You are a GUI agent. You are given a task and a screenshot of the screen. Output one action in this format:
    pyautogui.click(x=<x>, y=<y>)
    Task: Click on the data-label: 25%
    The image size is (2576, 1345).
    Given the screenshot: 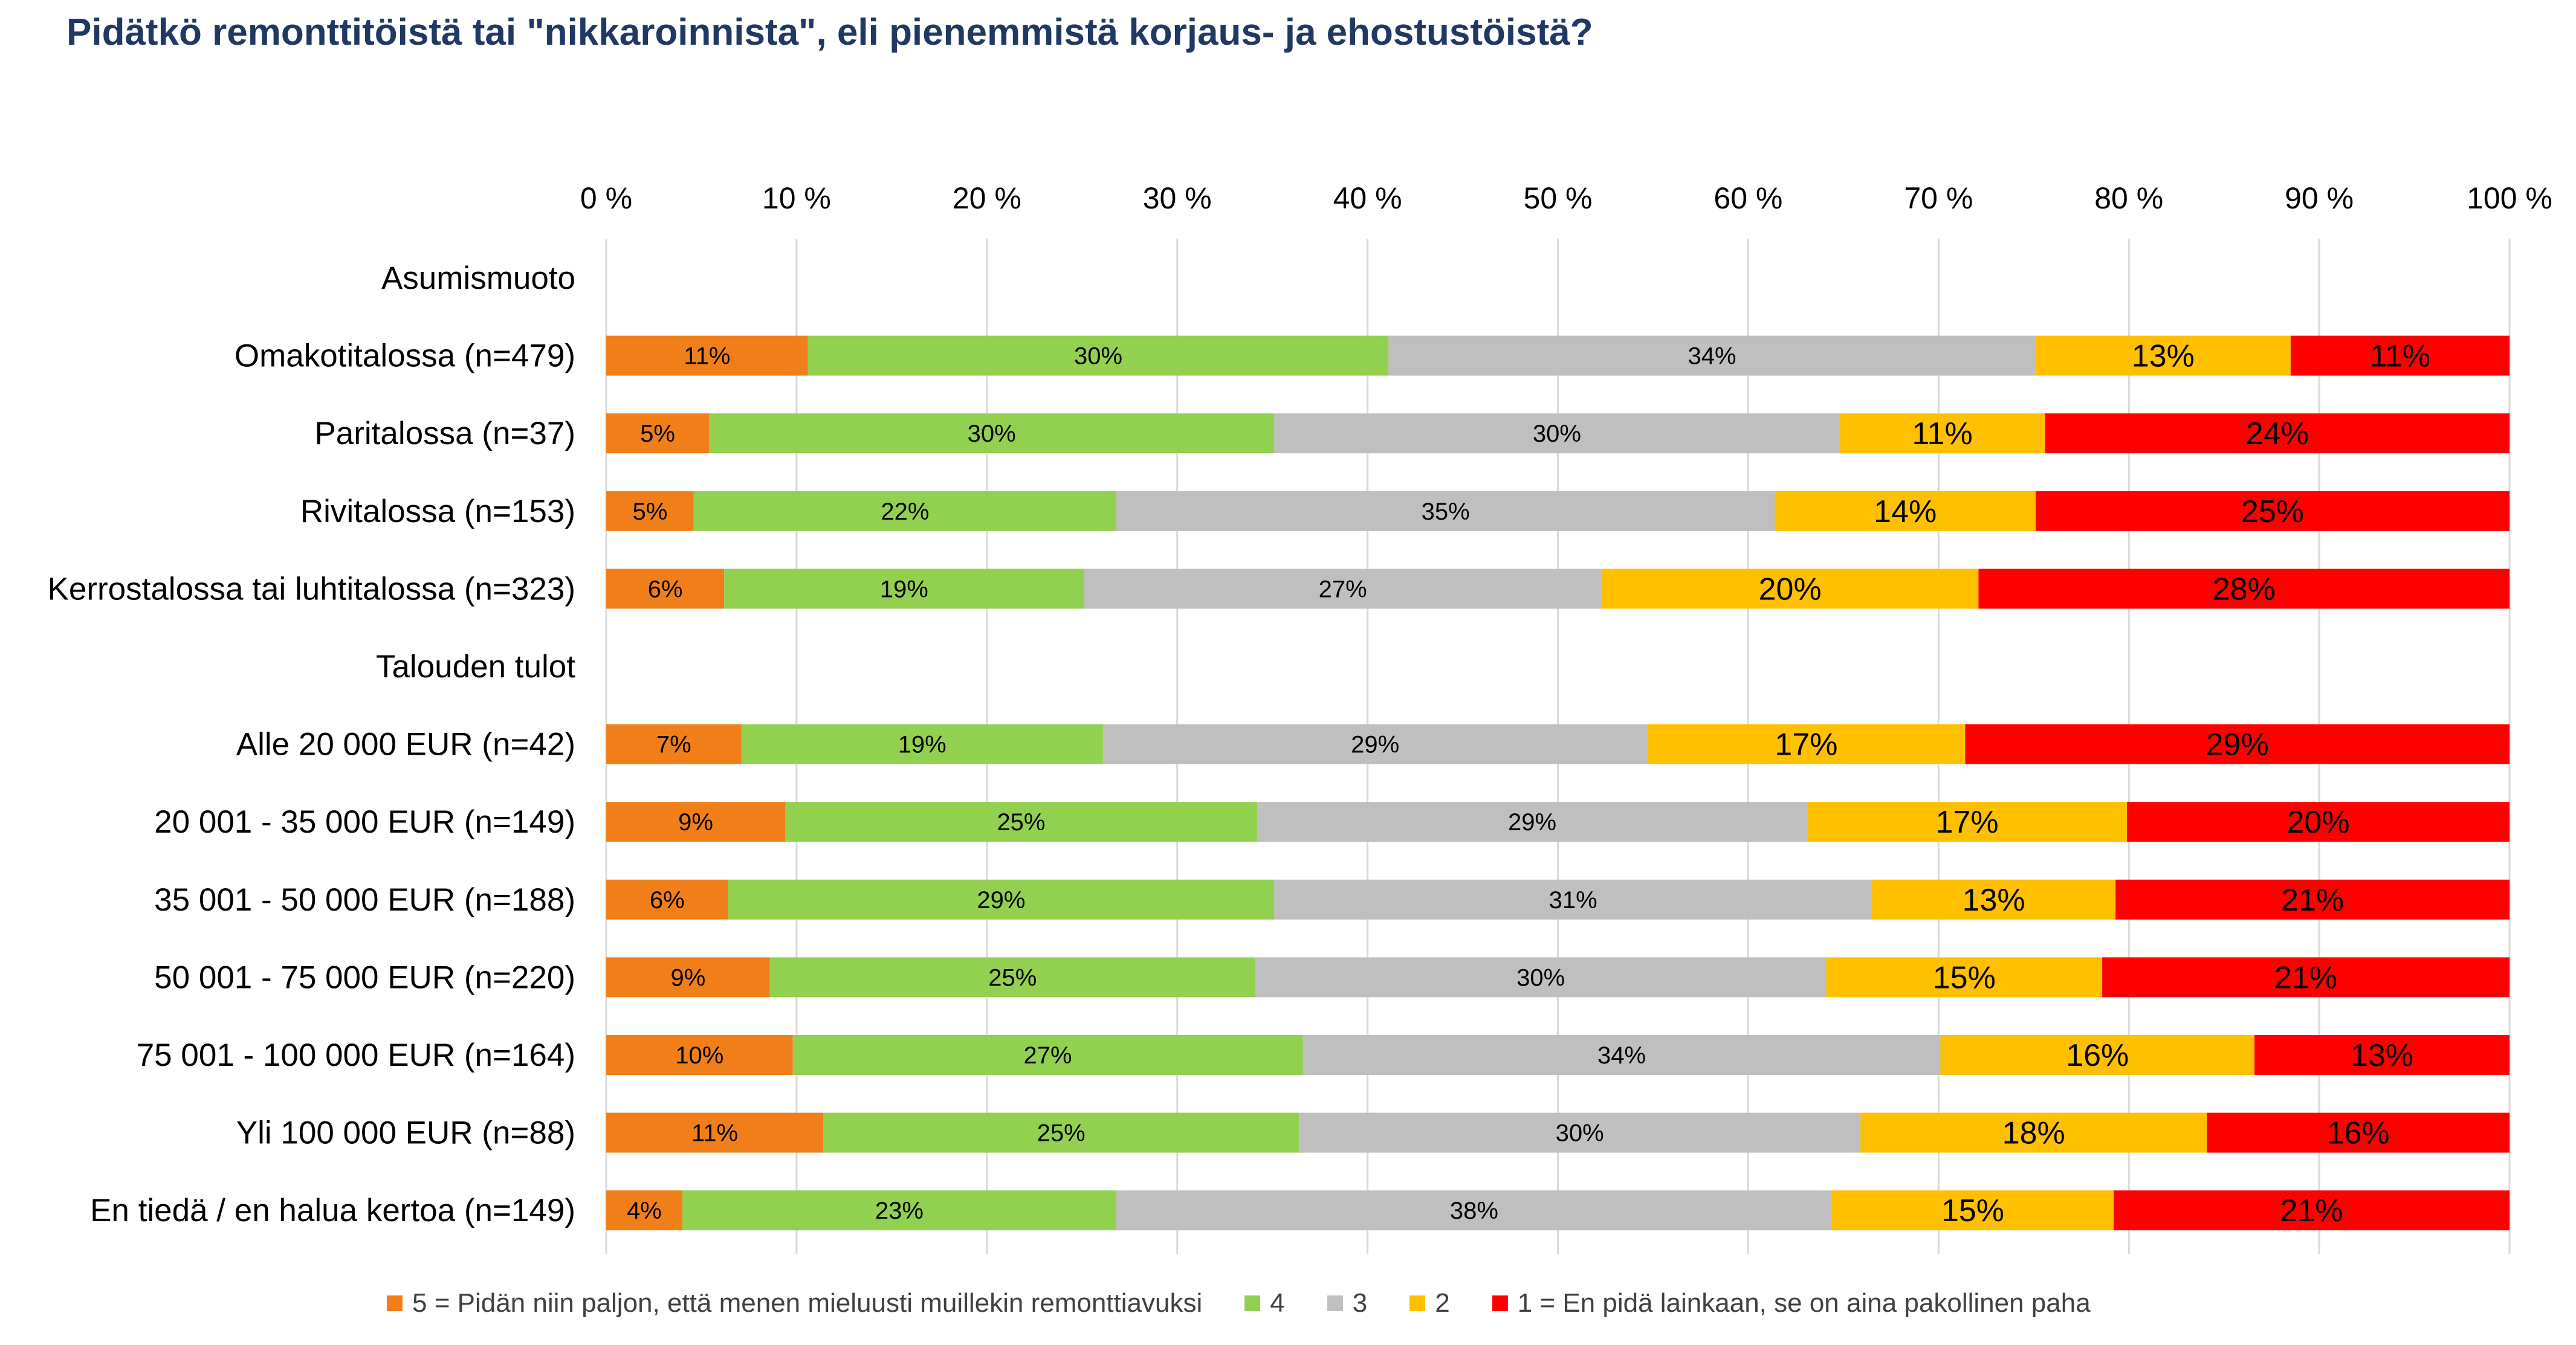 What is the action you would take?
    pyautogui.click(x=1061, y=1133)
    